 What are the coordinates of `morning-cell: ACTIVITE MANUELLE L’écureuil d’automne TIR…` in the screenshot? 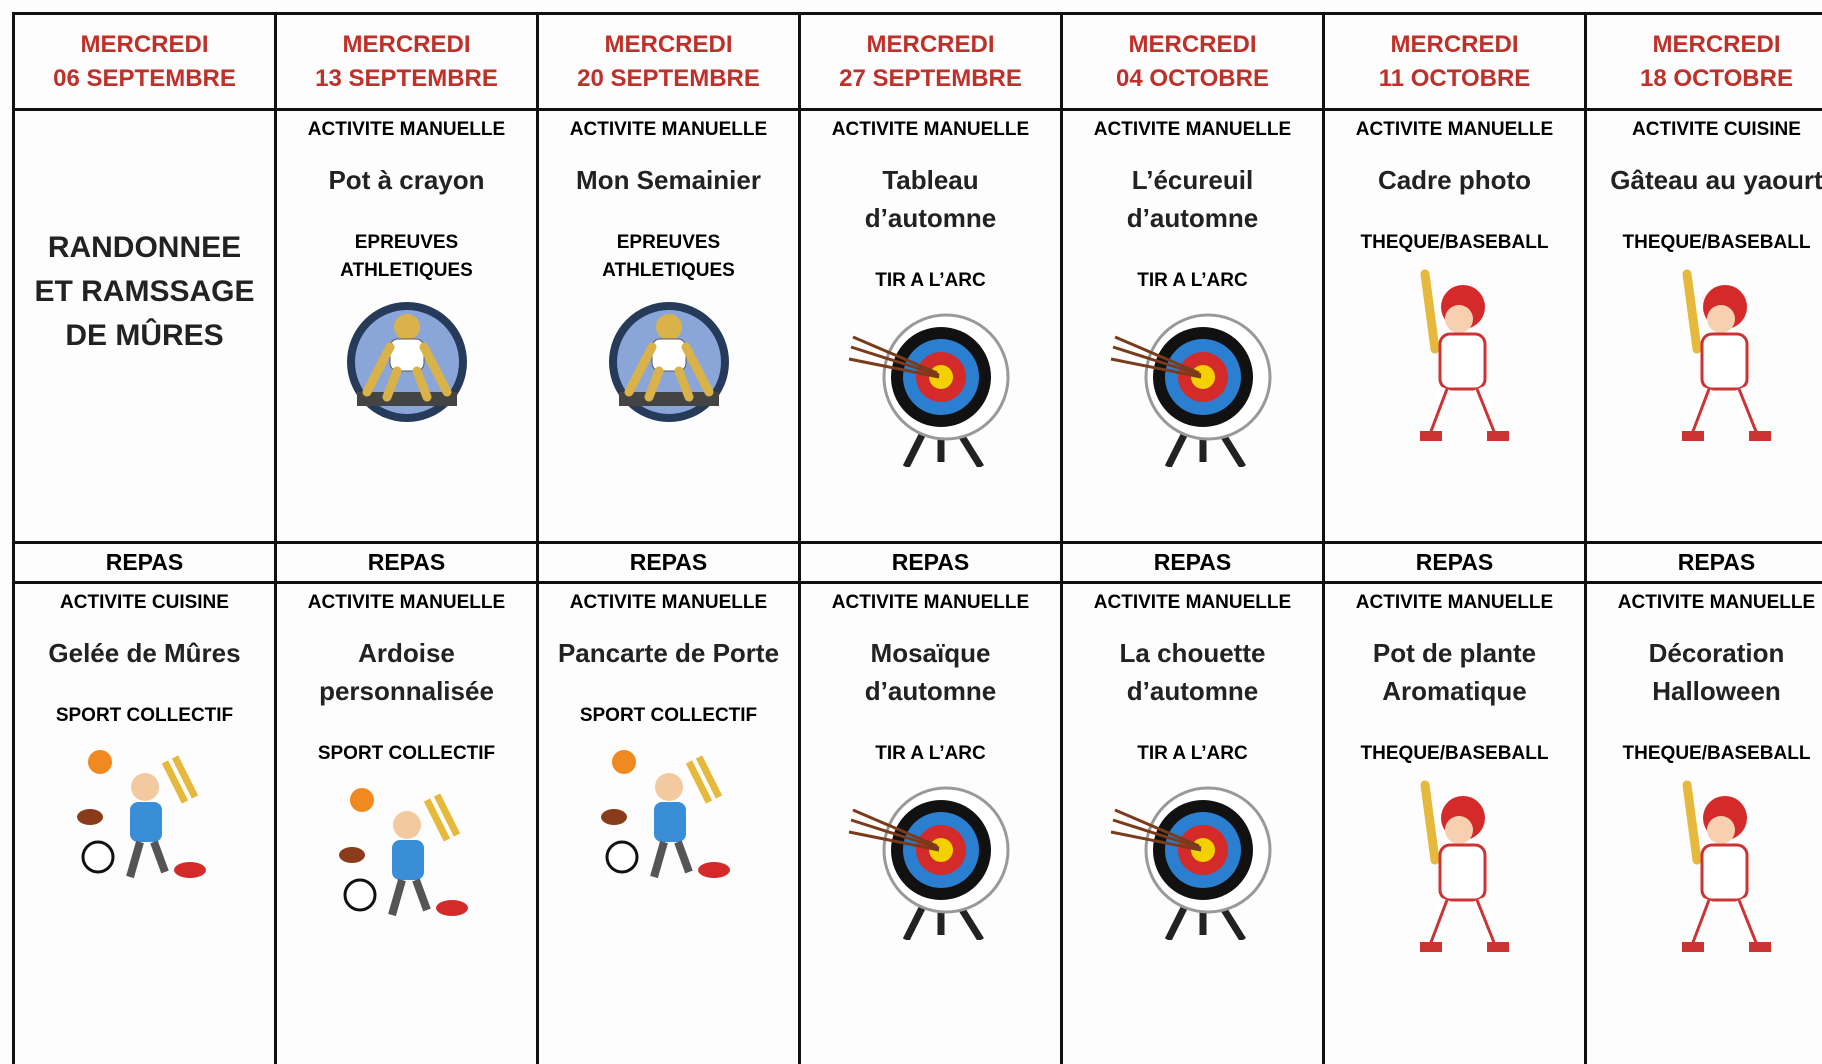 It's located at (1194, 327).